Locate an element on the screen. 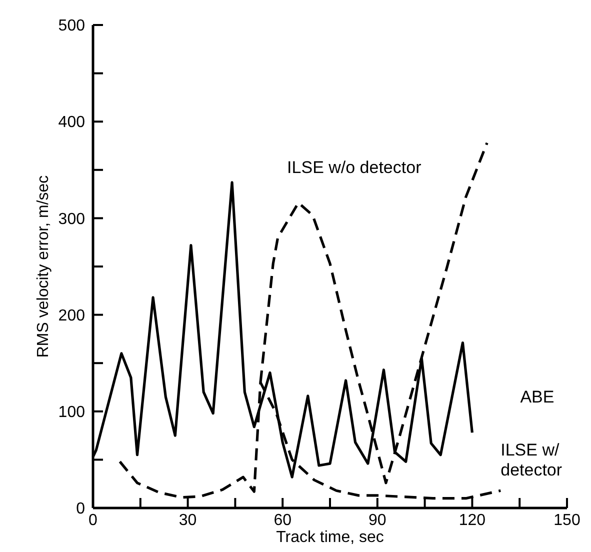 The width and height of the screenshot is (591, 552). series-label: ILSE w/o detector is located at coordinates (354, 167).